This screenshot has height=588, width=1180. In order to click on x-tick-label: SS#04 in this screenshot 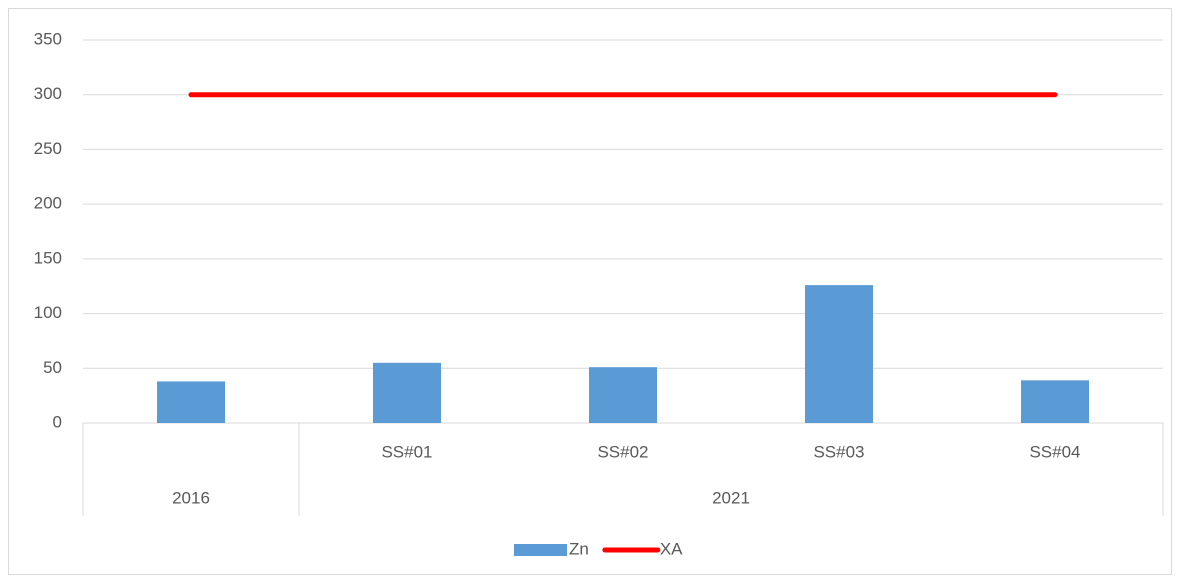, I will do `click(1054, 451)`.